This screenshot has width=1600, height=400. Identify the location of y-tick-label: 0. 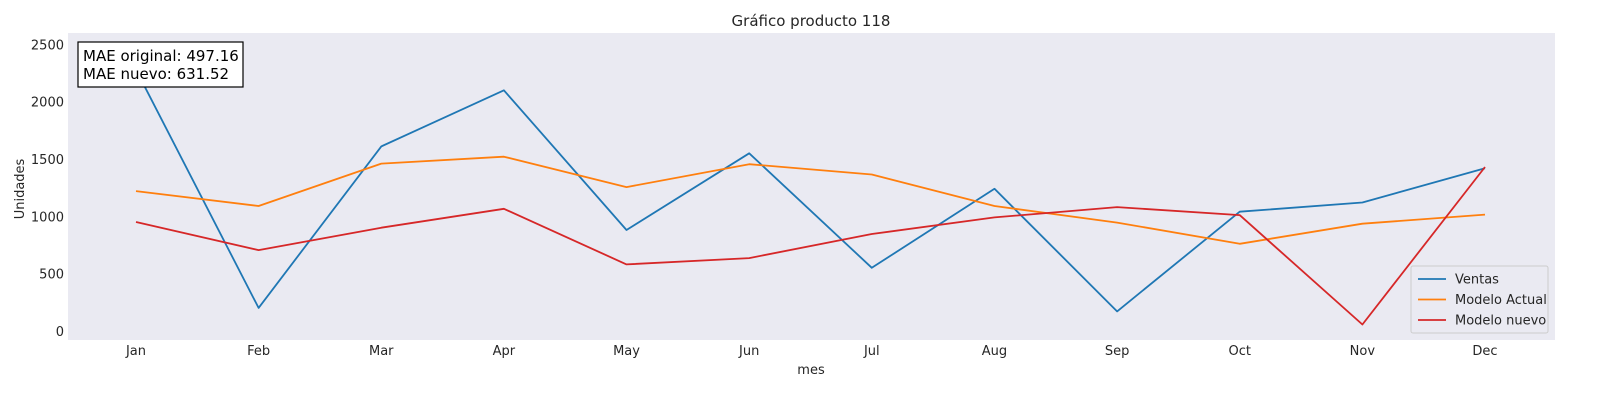
(60, 332).